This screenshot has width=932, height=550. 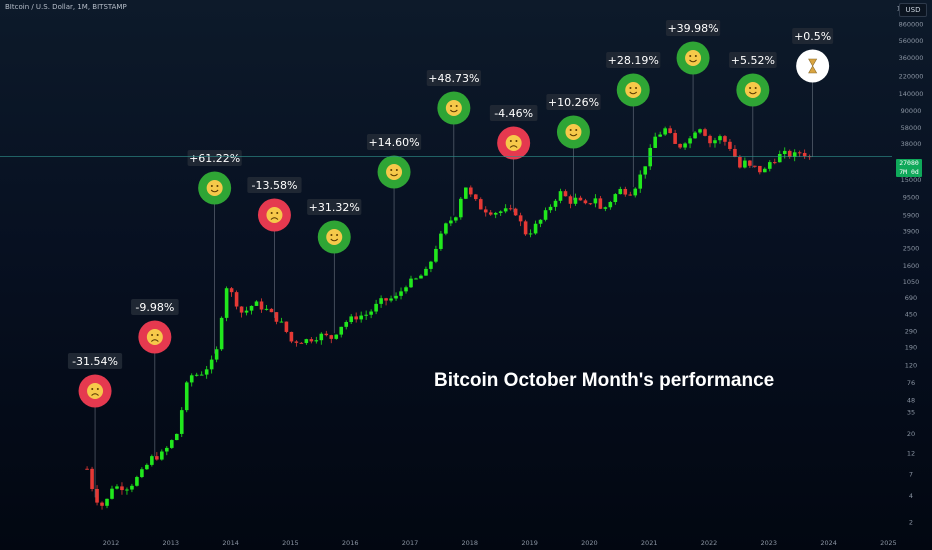 What do you see at coordinates (410, 543) in the screenshot?
I see `x-tick-label: 2017` at bounding box center [410, 543].